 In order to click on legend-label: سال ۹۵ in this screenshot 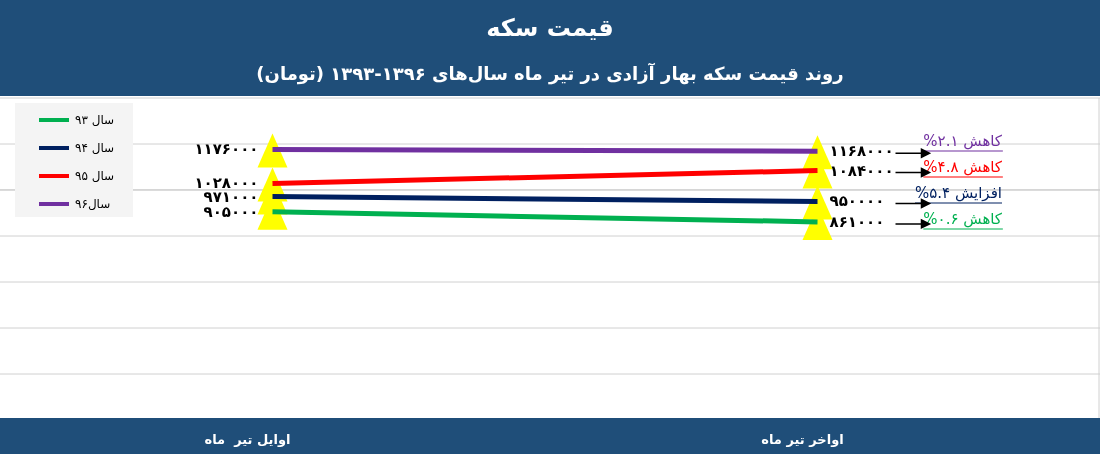, I will do `click(95, 176)`.